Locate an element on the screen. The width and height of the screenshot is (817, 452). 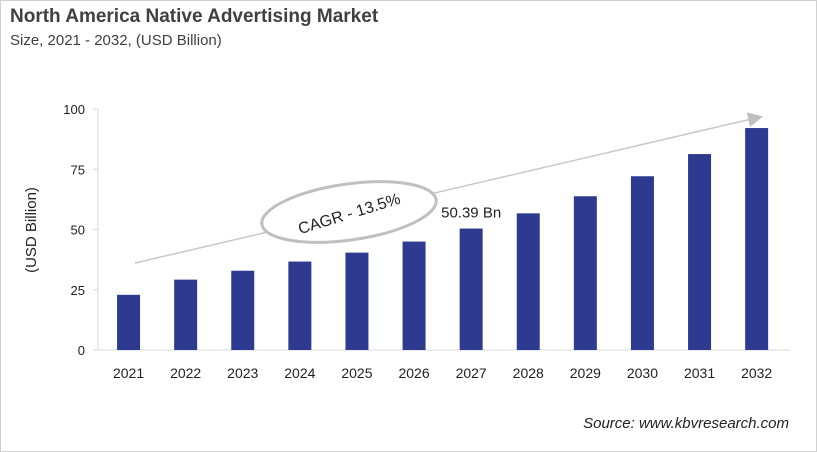
x-tick-label: 2029 is located at coordinates (585, 373).